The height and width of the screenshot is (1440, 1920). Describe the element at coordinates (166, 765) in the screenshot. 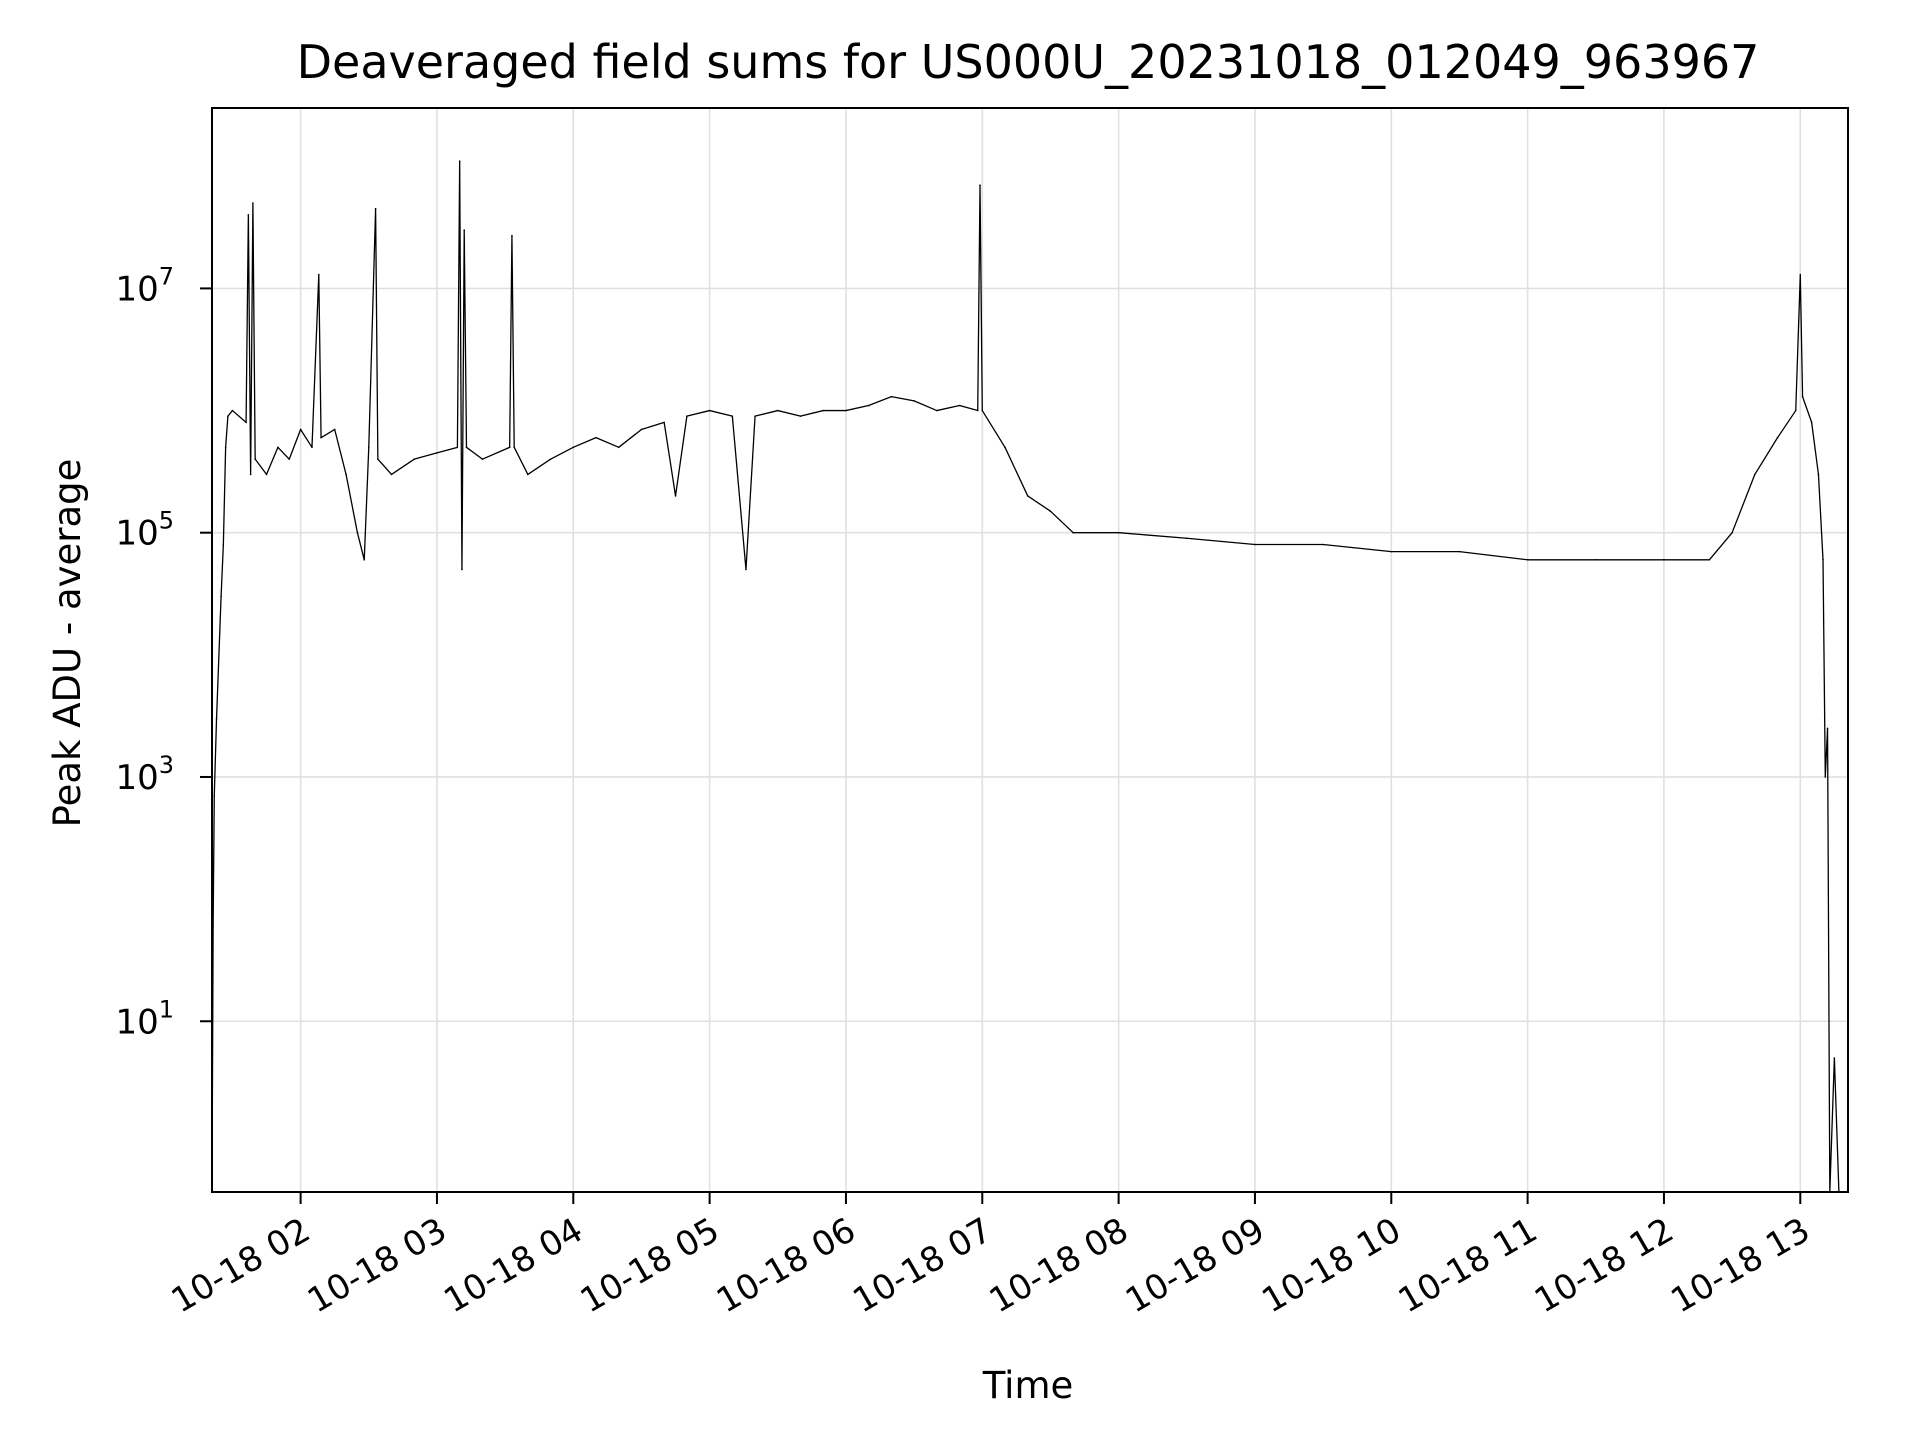

I see `y-tick-exponent: 3` at that location.